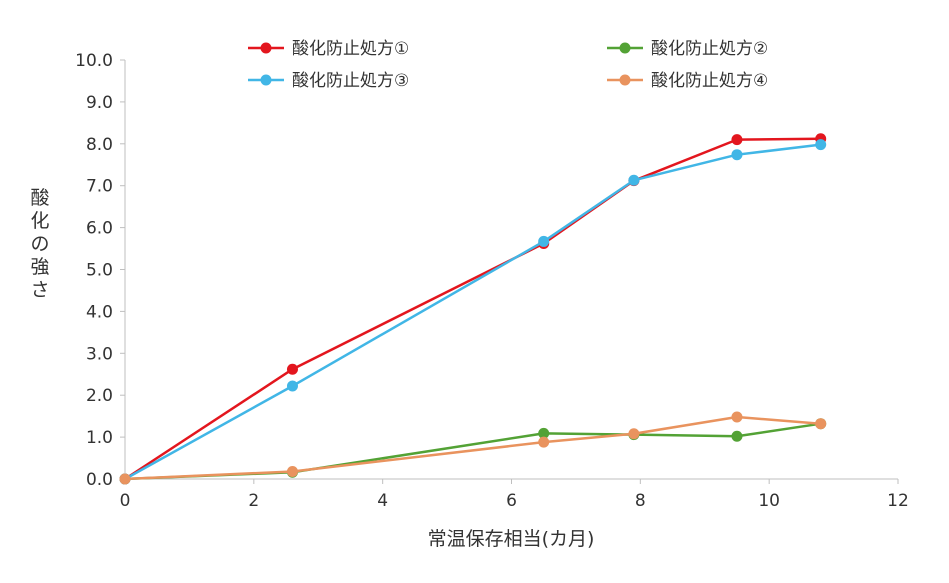  Describe the element at coordinates (99, 354) in the screenshot. I see `y-tick-label: 3.0` at that location.